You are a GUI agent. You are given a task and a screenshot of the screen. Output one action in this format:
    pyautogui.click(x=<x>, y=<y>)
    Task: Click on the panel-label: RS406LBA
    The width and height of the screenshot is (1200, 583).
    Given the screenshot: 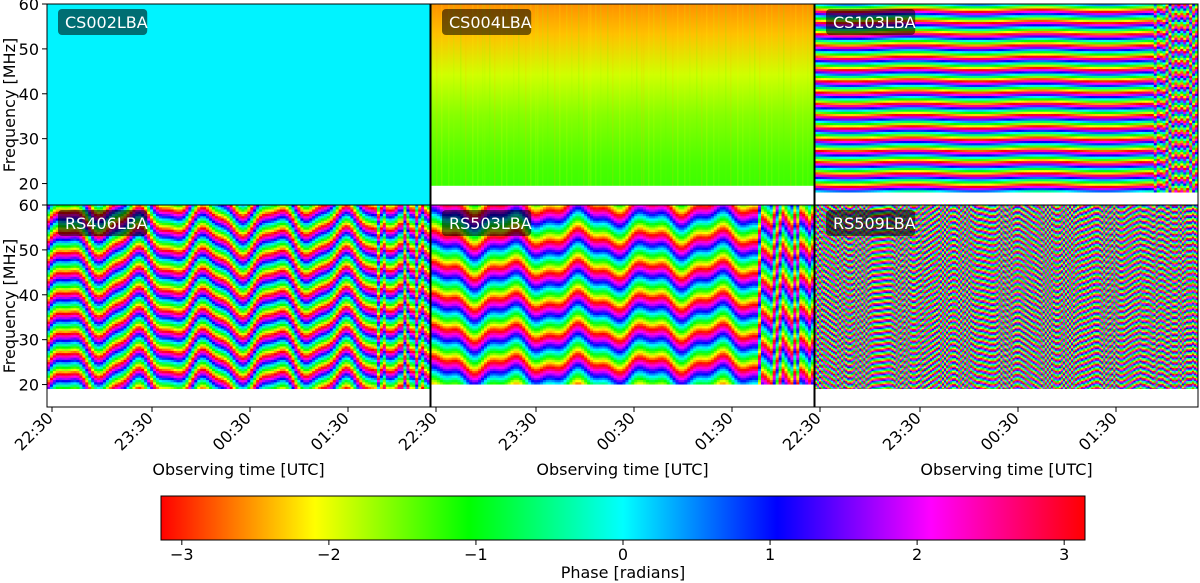 What is the action you would take?
    pyautogui.click(x=106, y=223)
    